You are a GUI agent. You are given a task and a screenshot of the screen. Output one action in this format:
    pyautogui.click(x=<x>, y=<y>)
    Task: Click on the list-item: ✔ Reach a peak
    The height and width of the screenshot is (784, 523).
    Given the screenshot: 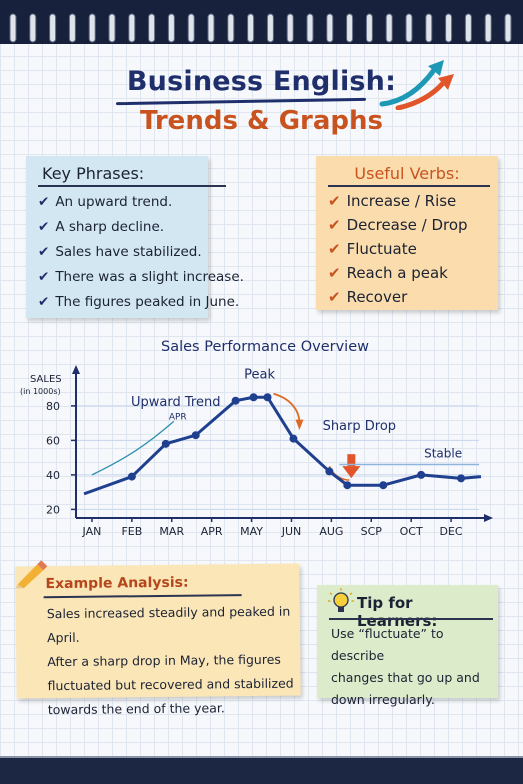 What is the action you would take?
    pyautogui.click(x=398, y=276)
    